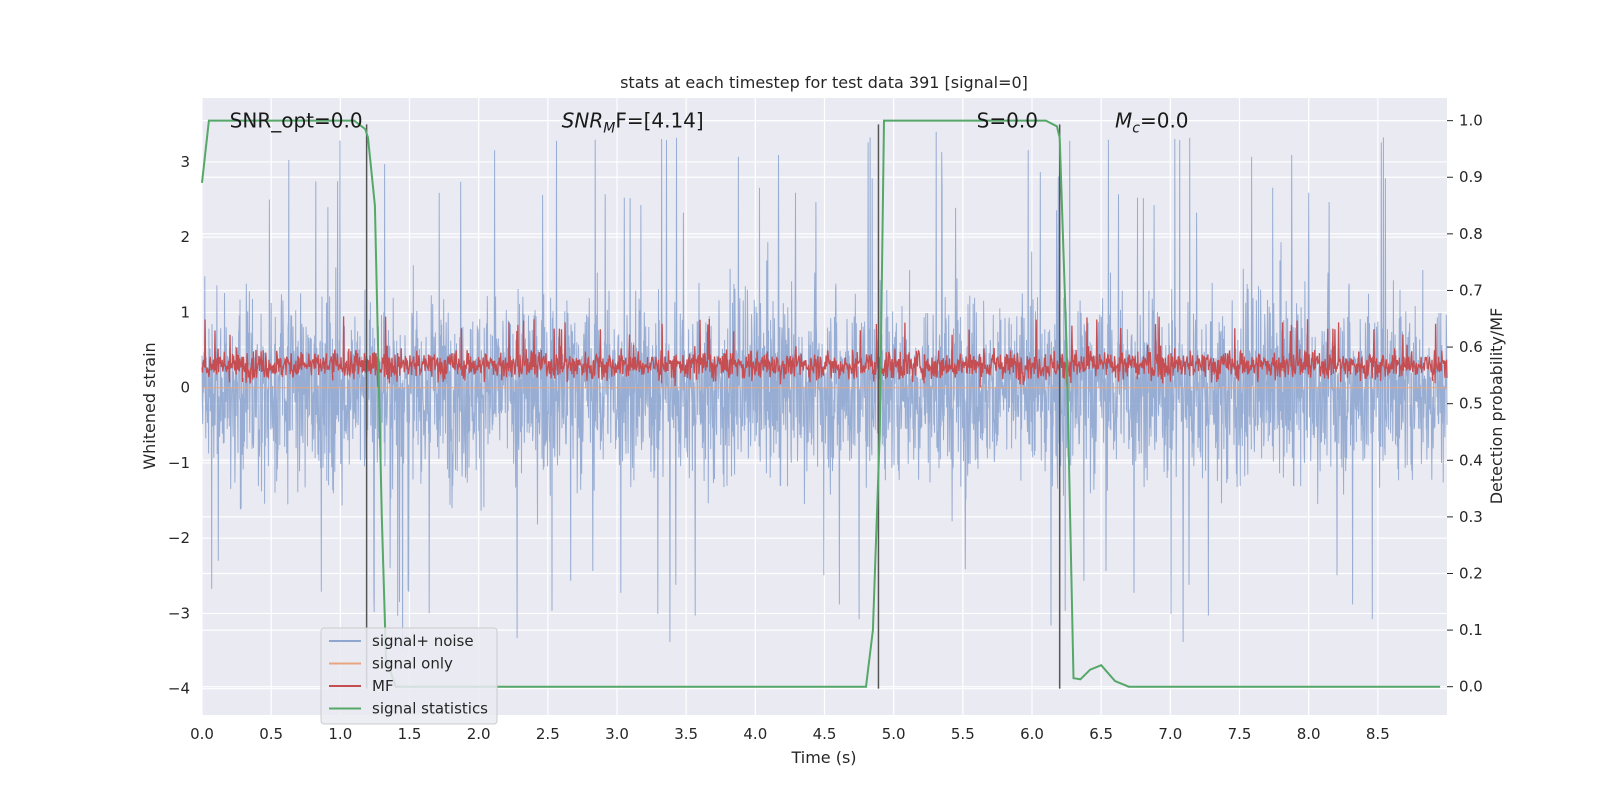 The height and width of the screenshot is (800, 1600). Describe the element at coordinates (1471, 121) in the screenshot. I see `y-right-tick-label: 1.0` at that location.